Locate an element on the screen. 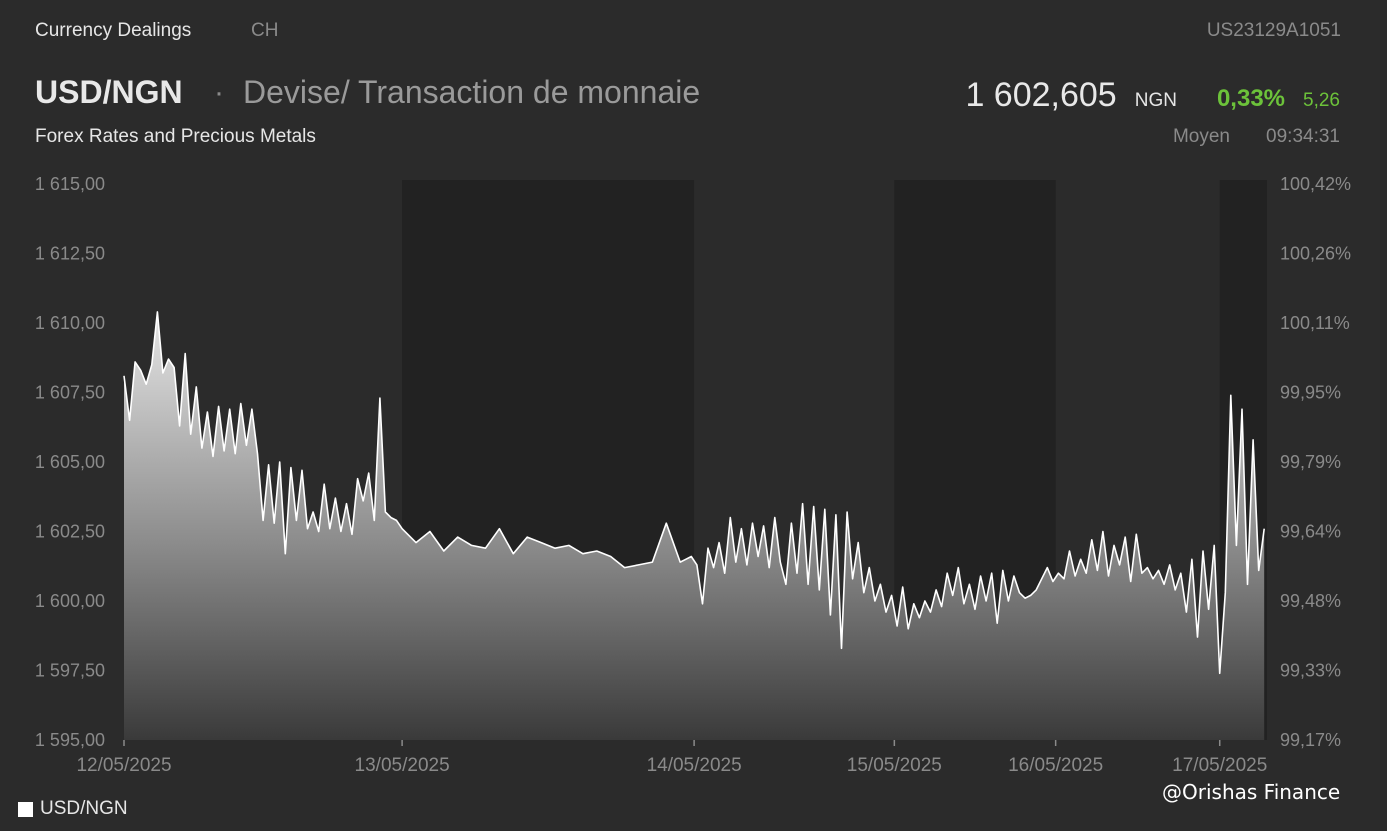 This screenshot has height=831, width=1387. symbol-title: USD/NGN is located at coordinates (109, 92).